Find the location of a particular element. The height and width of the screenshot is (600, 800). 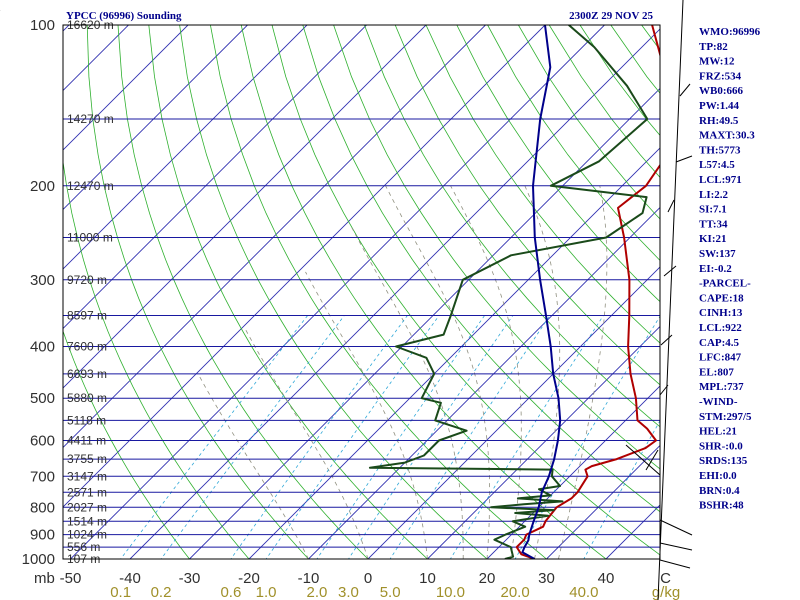

height-label: 5880 m is located at coordinates (87, 398).